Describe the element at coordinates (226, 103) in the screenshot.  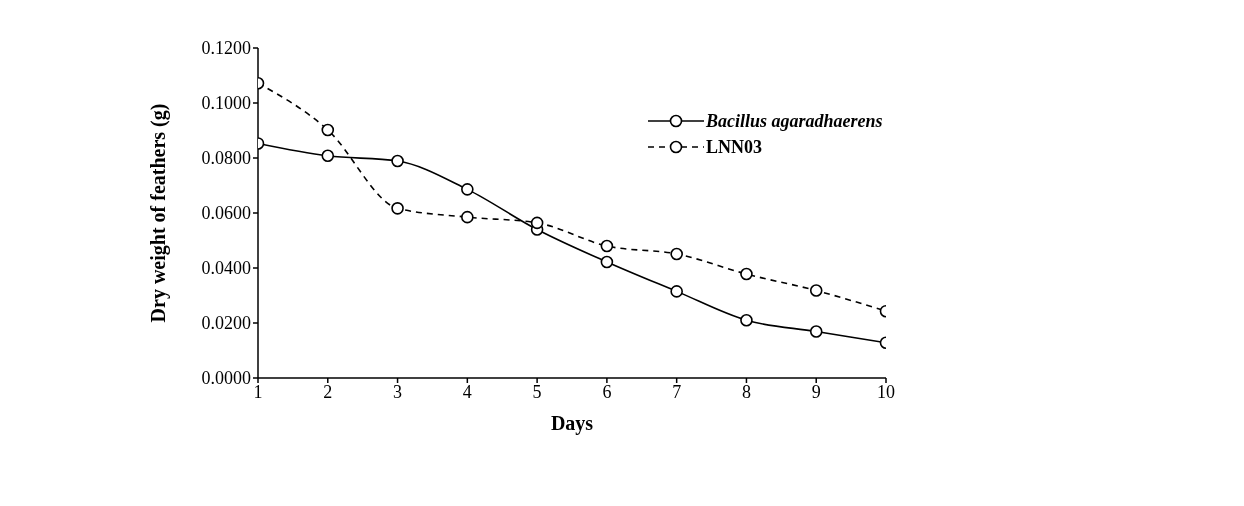
I see `y-tick-label: 0.1000` at that location.